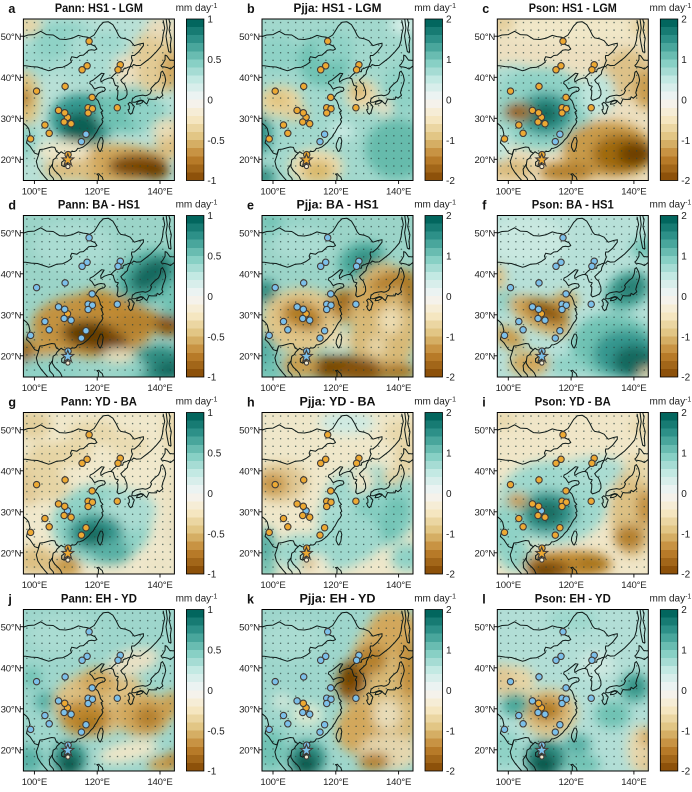 Image resolution: width=692 pixels, height=792 pixels. What do you see at coordinates (99, 599) in the screenshot?
I see `svg-text: Pann: EH - YD` at bounding box center [99, 599].